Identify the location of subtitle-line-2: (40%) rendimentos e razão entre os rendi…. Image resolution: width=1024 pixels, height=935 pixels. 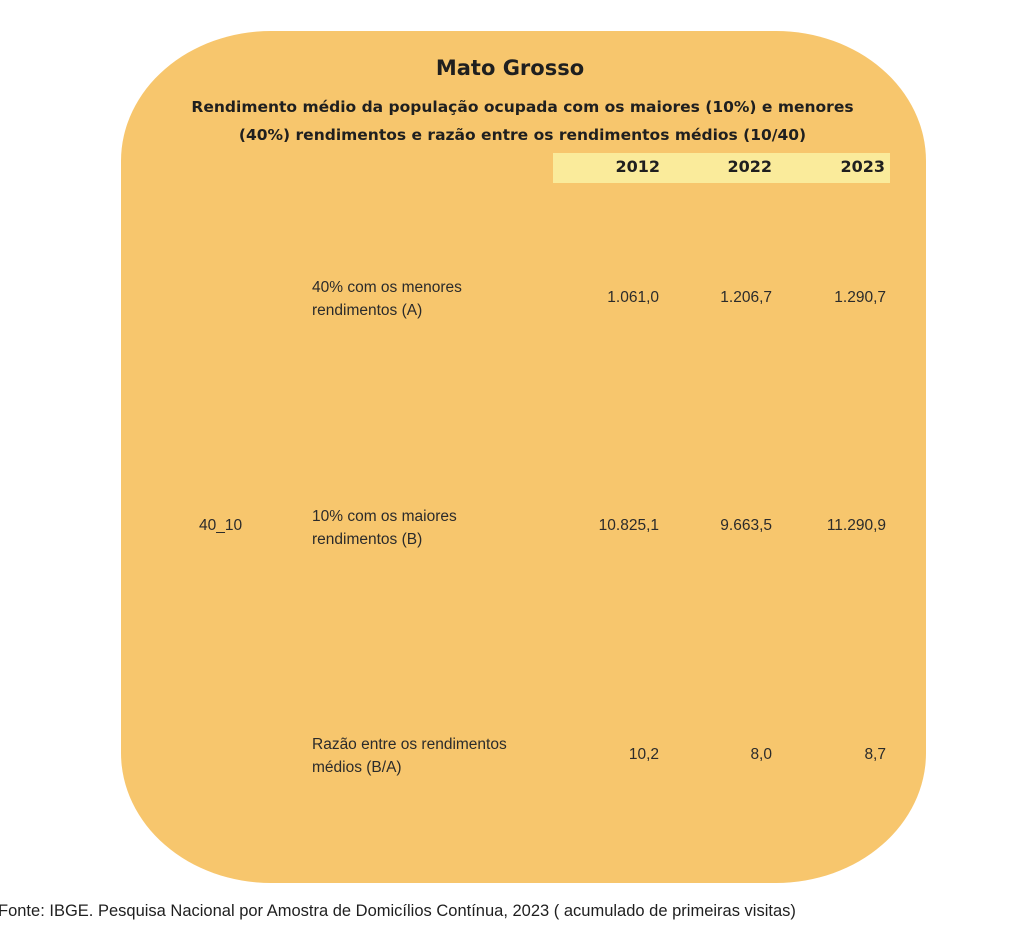
(522, 135).